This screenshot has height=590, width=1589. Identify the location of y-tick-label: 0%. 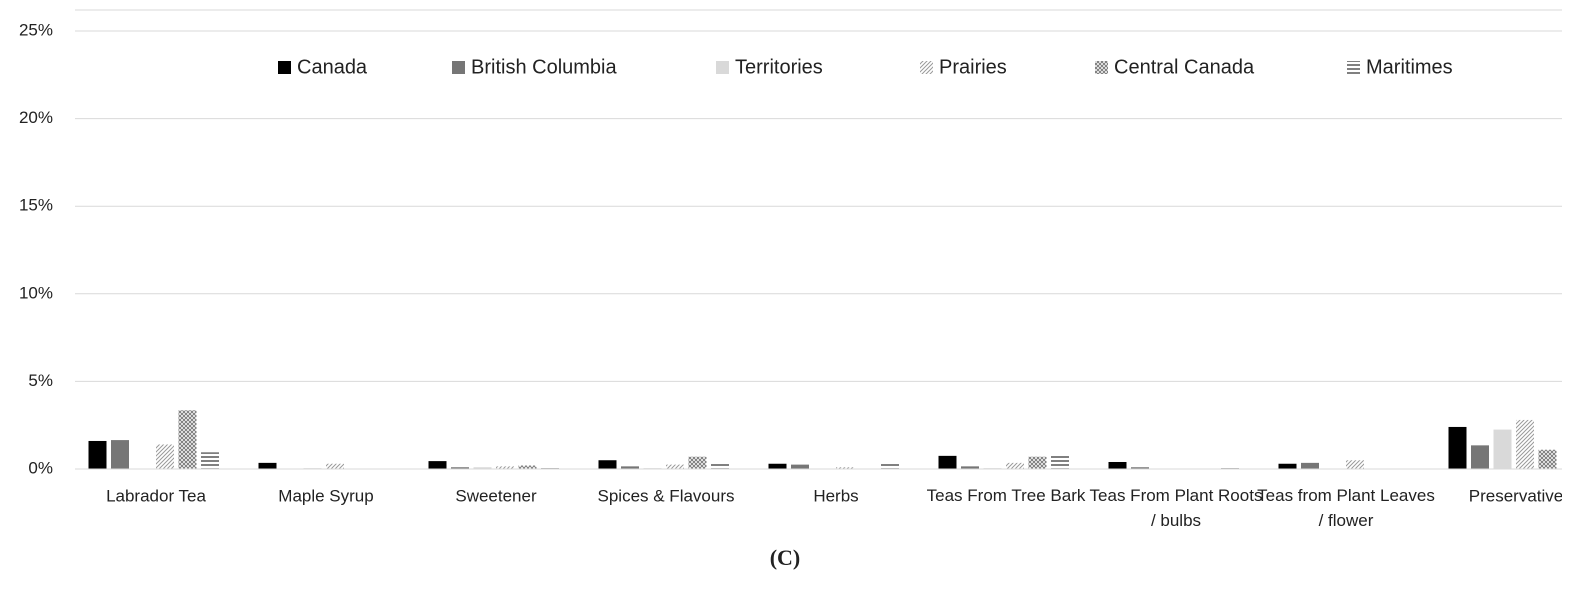
(40, 467).